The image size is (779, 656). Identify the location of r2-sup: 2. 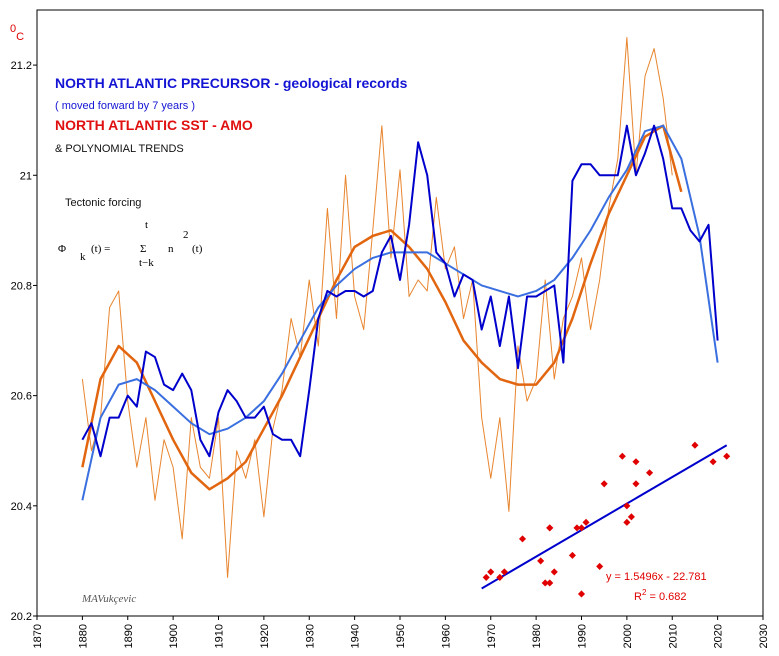
(644, 592).